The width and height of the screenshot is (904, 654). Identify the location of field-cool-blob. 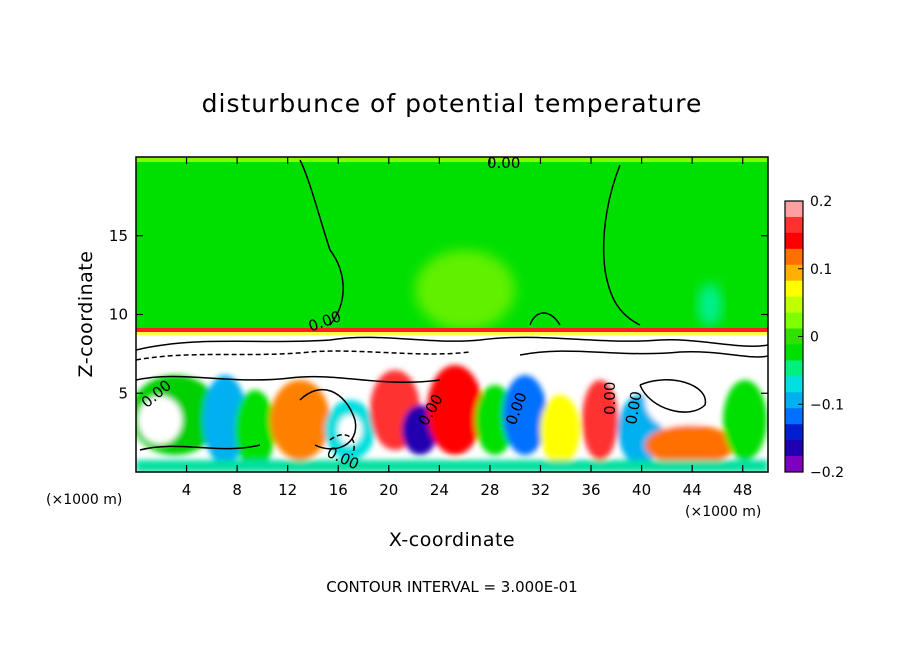
(710, 305).